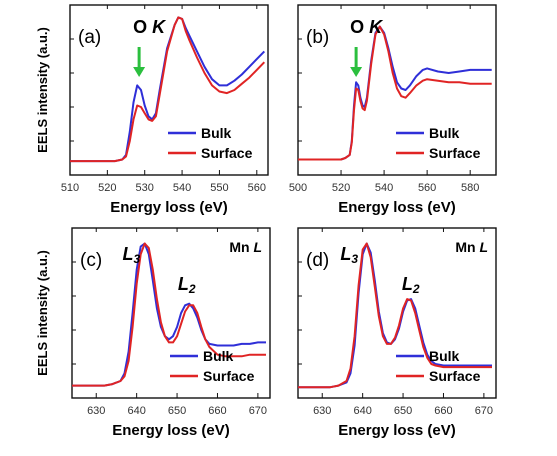  Describe the element at coordinates (70, 188) in the screenshot. I see `x-tick-label: 510` at that location.